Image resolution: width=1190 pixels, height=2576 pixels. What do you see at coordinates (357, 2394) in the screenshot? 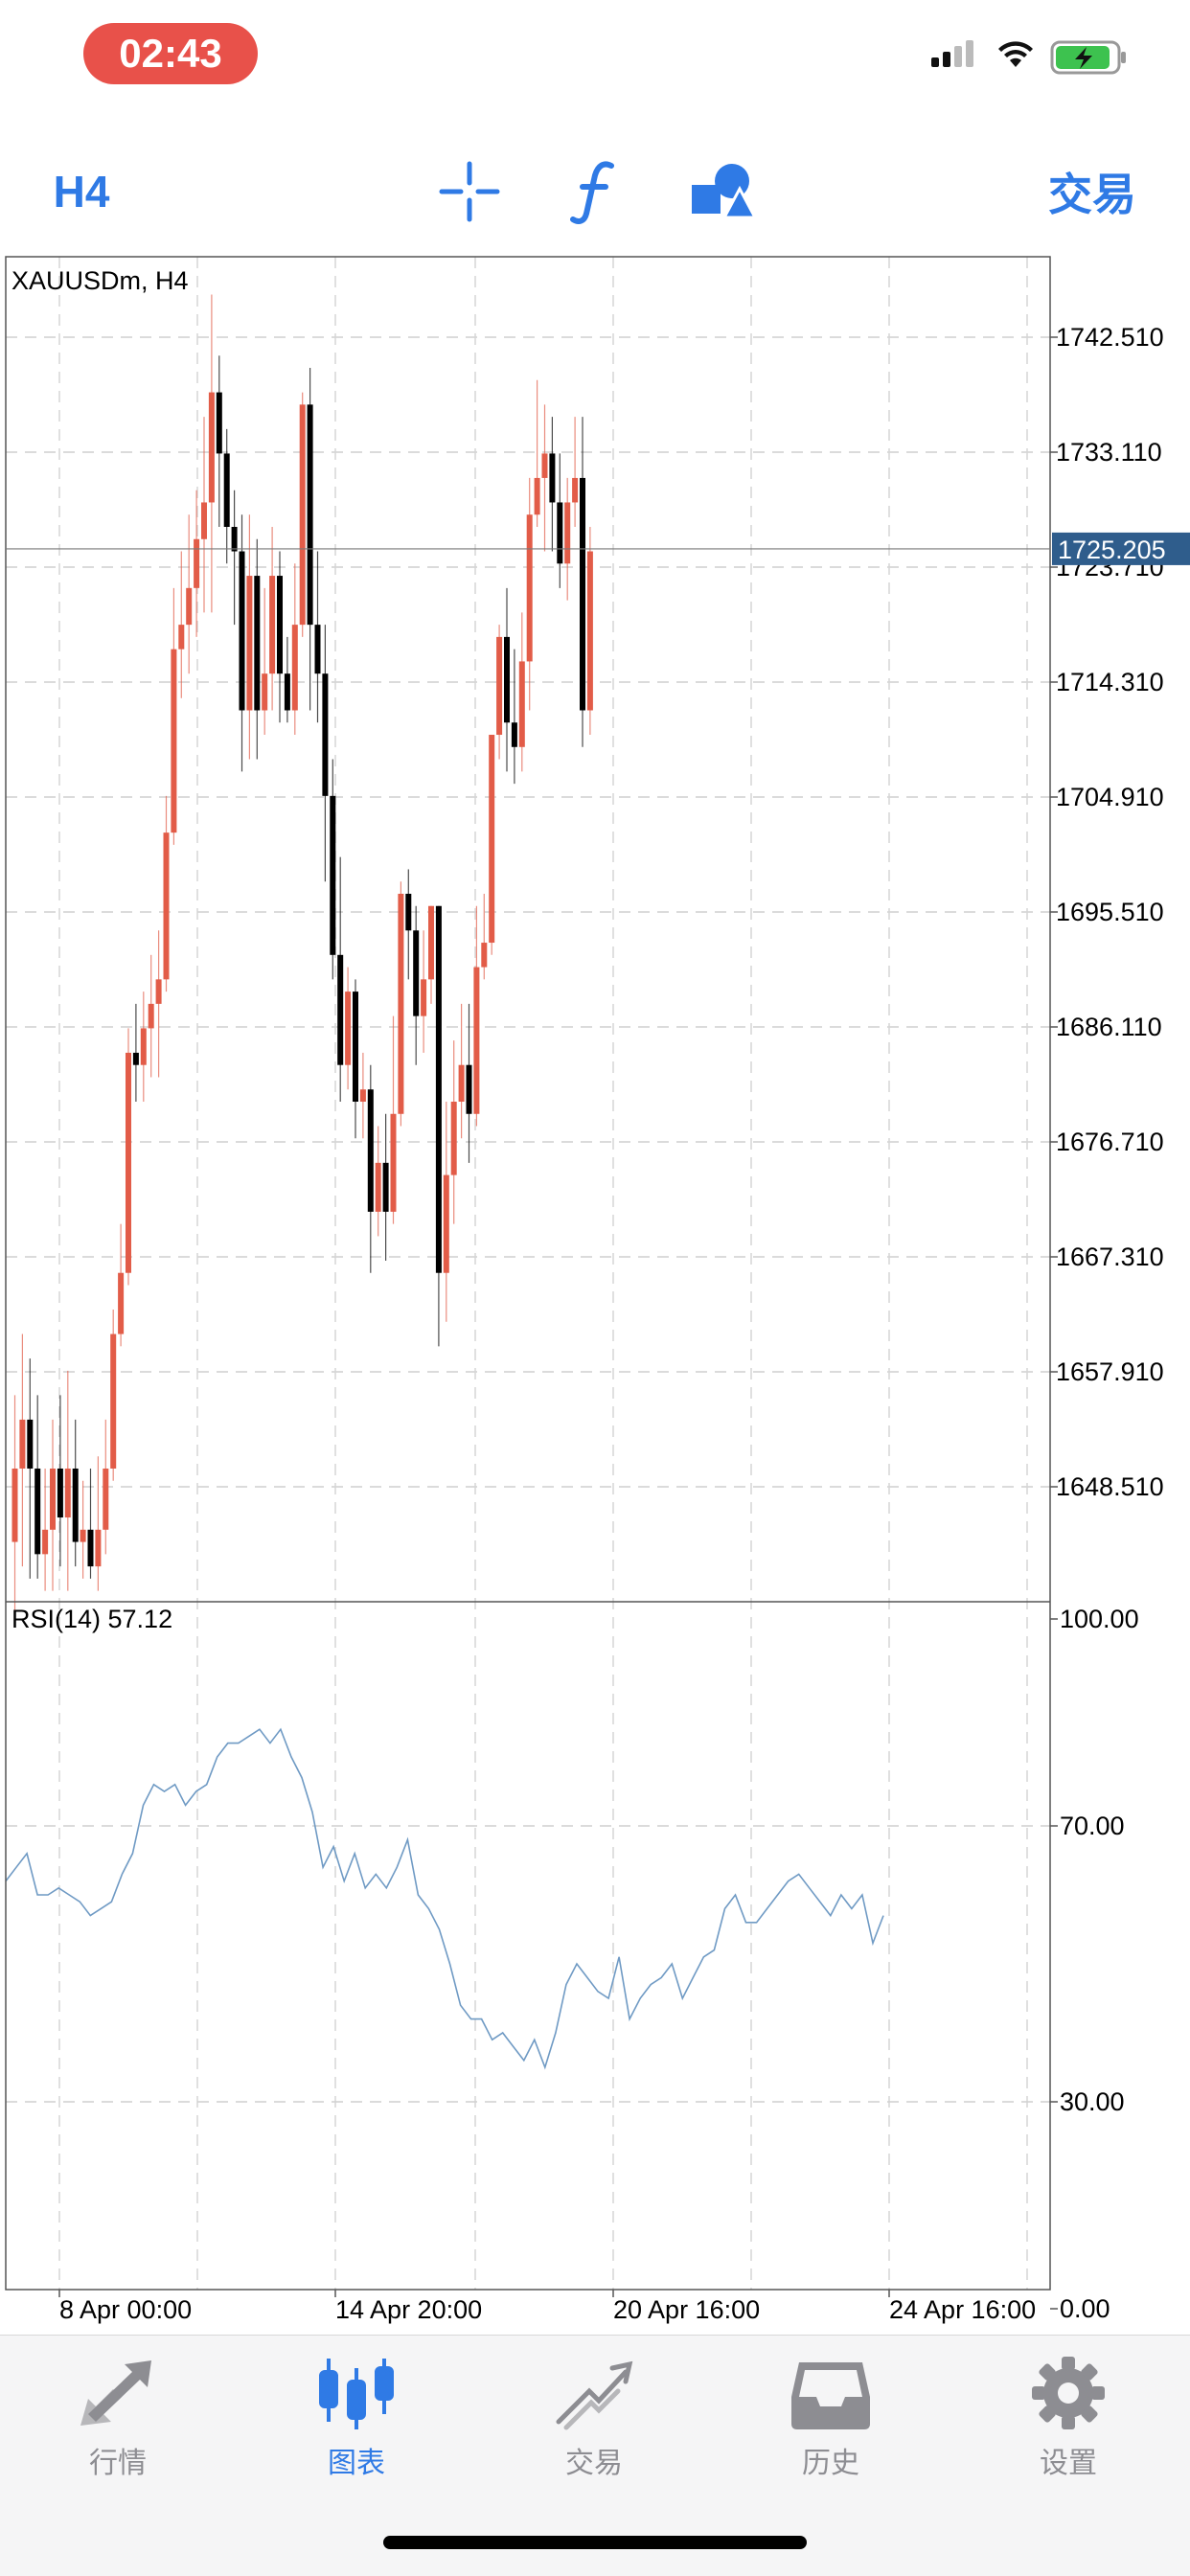
I see `candlestick-chart-icon` at bounding box center [357, 2394].